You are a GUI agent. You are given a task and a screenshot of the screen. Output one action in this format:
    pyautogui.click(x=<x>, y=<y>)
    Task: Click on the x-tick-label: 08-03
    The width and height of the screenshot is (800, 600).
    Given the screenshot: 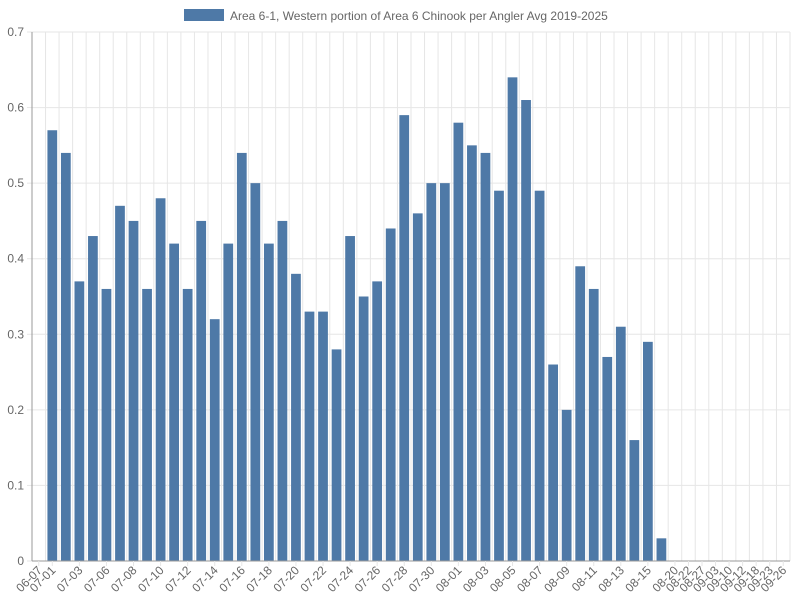 What is the action you would take?
    pyautogui.click(x=476, y=579)
    